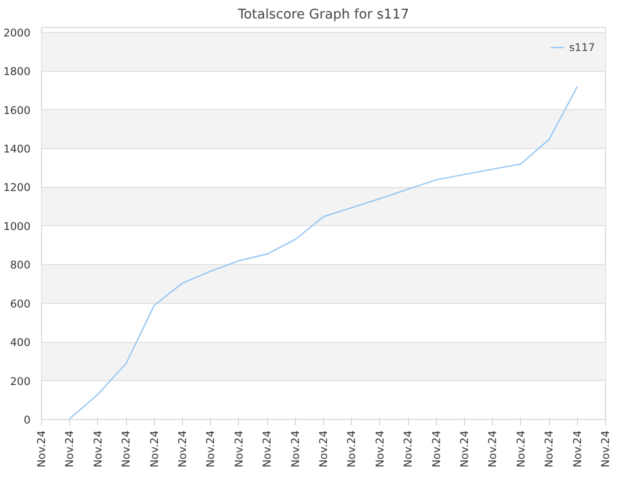 This screenshot has height=480, width=640. What do you see at coordinates (17, 226) in the screenshot?
I see `y-tick-label: 1000` at bounding box center [17, 226].